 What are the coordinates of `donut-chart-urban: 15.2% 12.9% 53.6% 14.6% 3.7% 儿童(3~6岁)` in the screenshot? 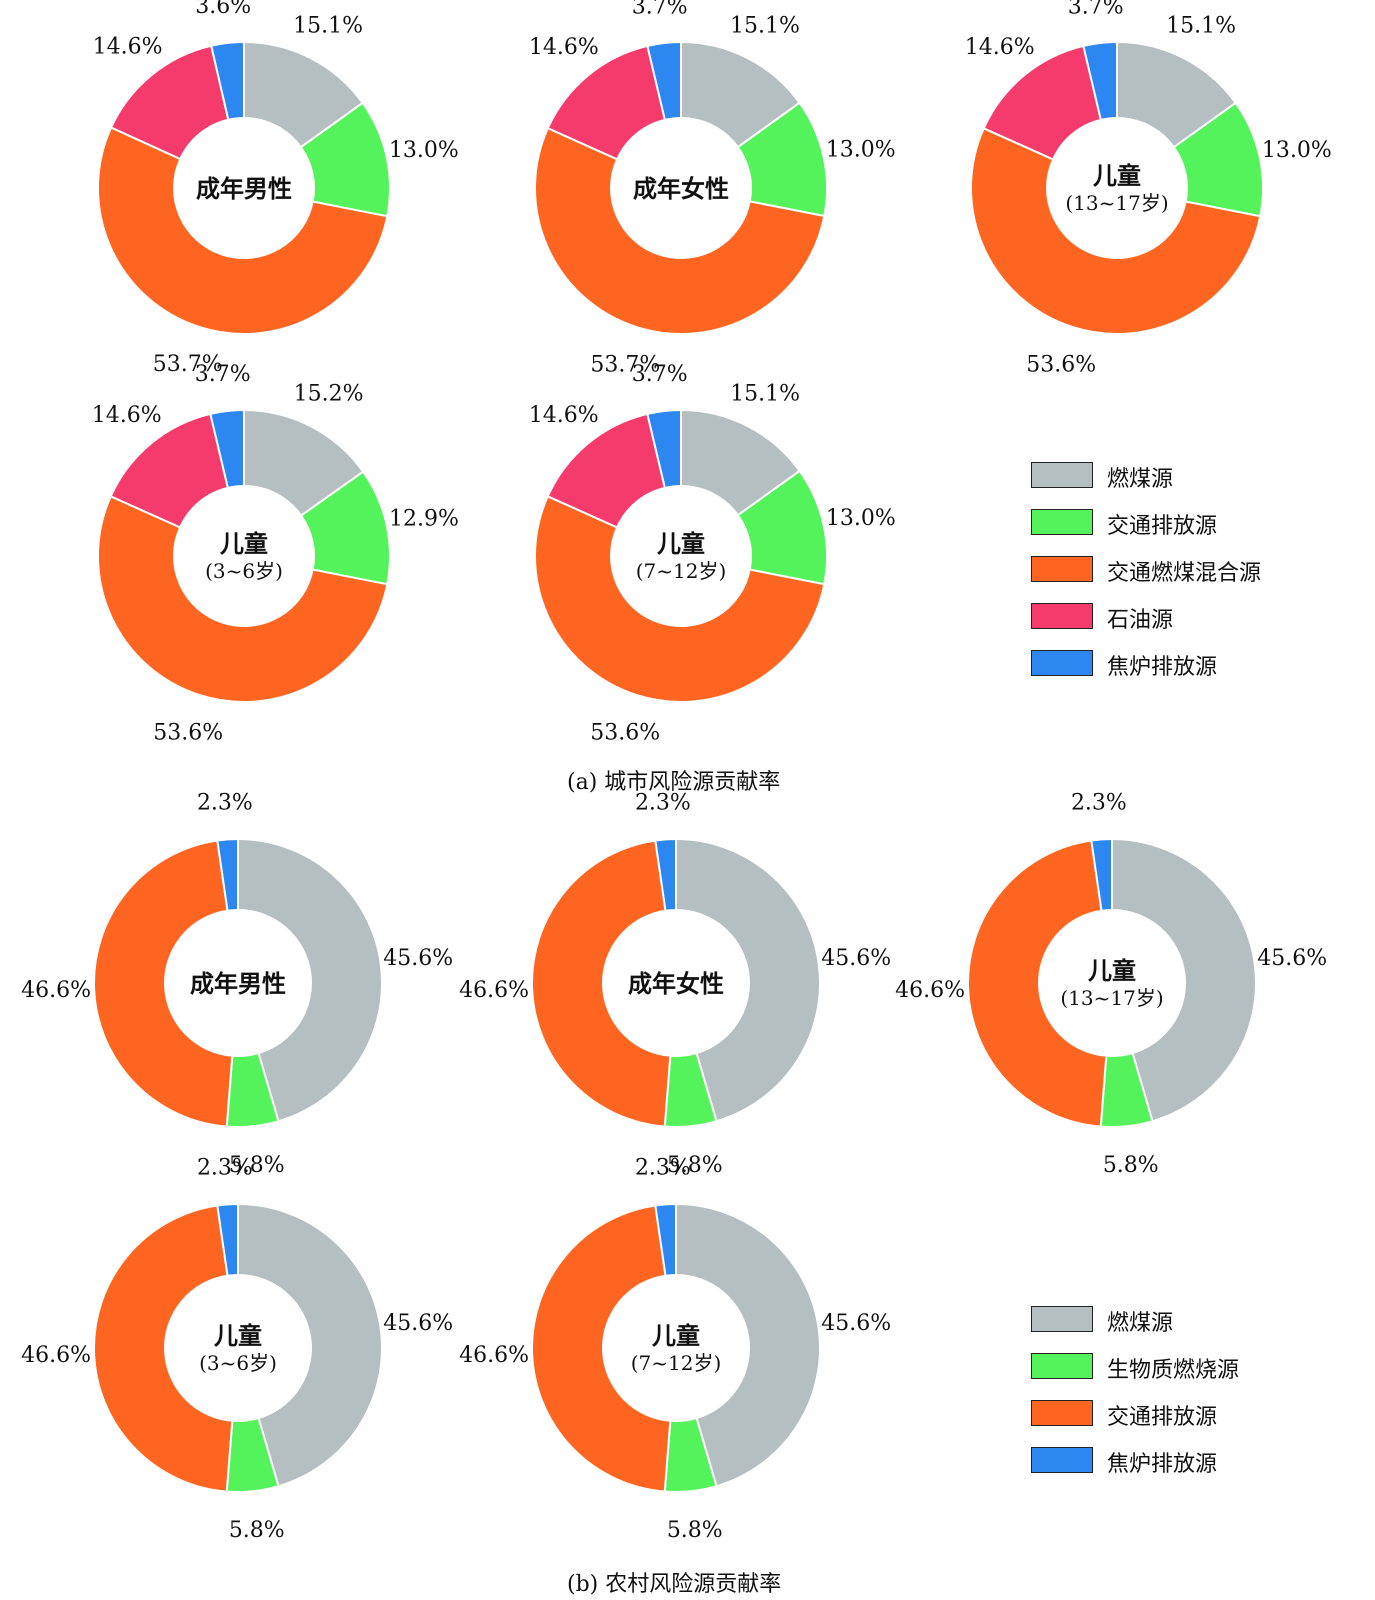 It's located at (275, 553).